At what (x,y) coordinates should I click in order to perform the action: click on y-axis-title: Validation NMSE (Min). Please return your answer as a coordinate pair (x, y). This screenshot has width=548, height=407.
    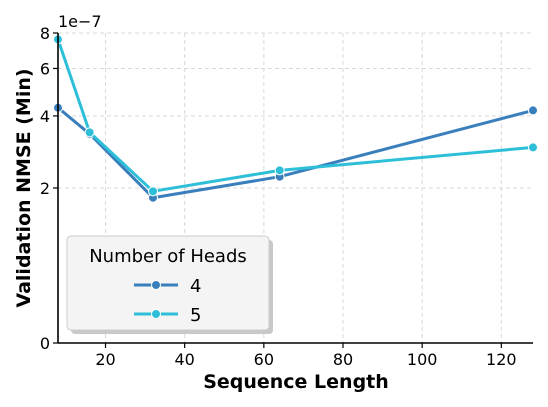
    Looking at the image, I should click on (24, 187).